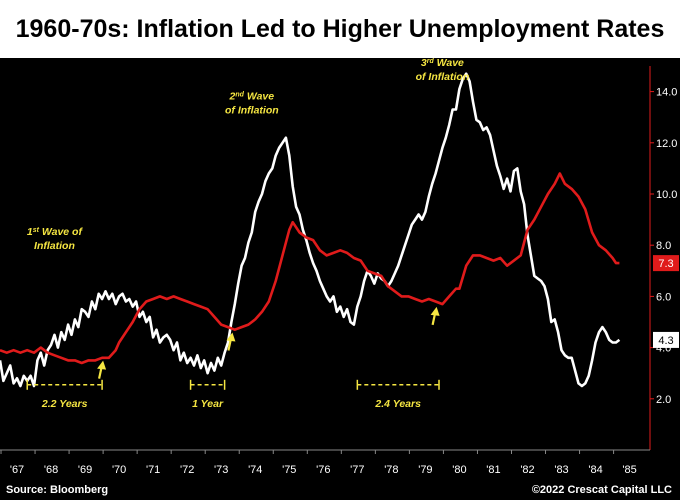 The height and width of the screenshot is (500, 680). What do you see at coordinates (561, 470) in the screenshot?
I see `x-tick-label: '83` at bounding box center [561, 470].